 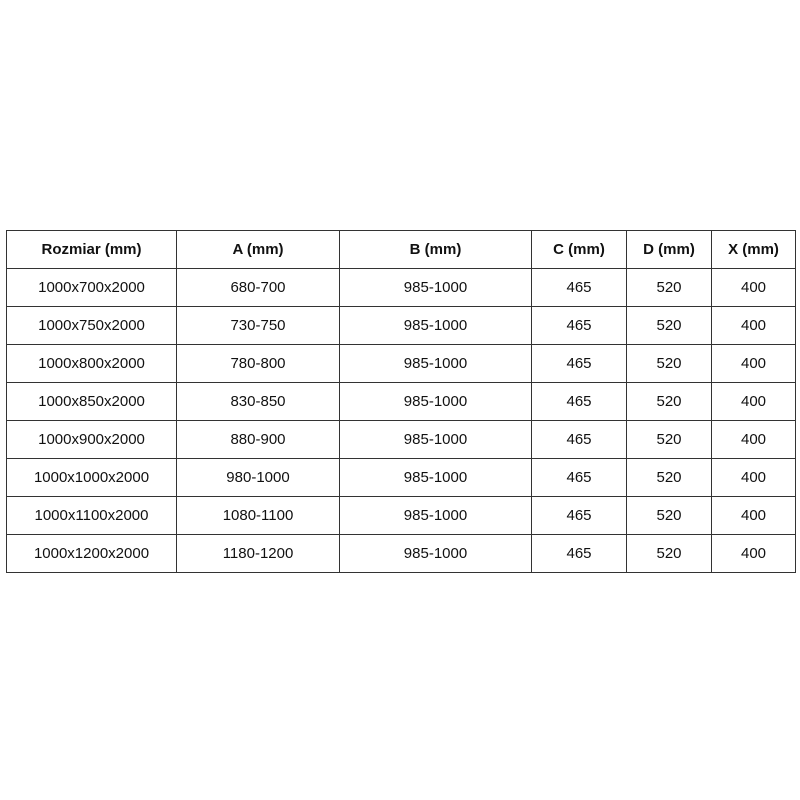 I want to click on cell-a: 680-700, so click(x=258, y=287).